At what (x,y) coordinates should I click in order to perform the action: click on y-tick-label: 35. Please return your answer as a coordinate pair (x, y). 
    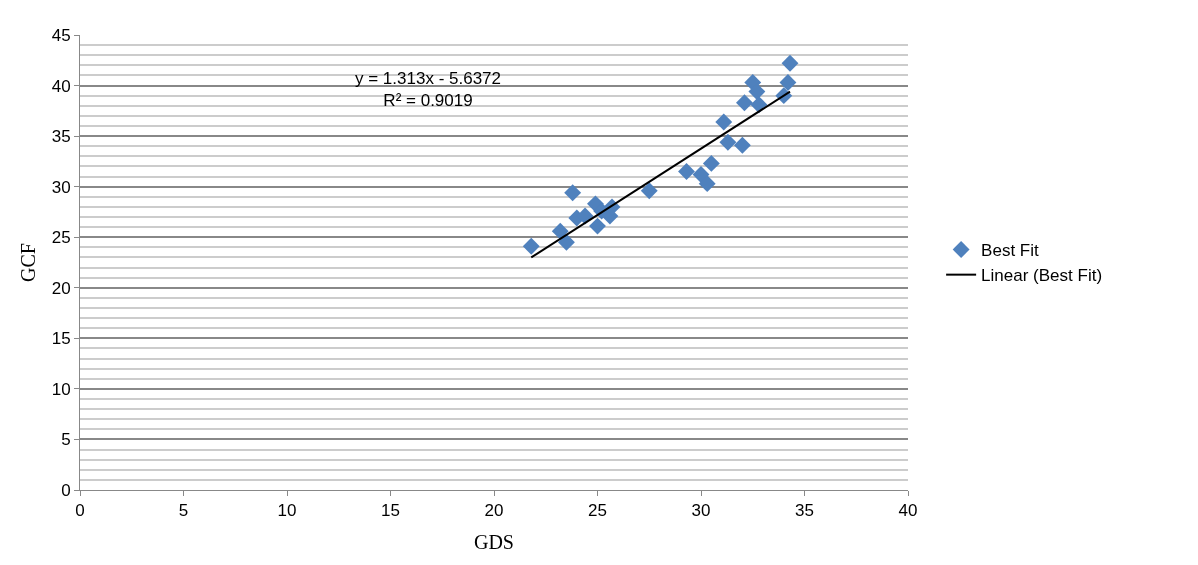
    Looking at the image, I should click on (61, 137).